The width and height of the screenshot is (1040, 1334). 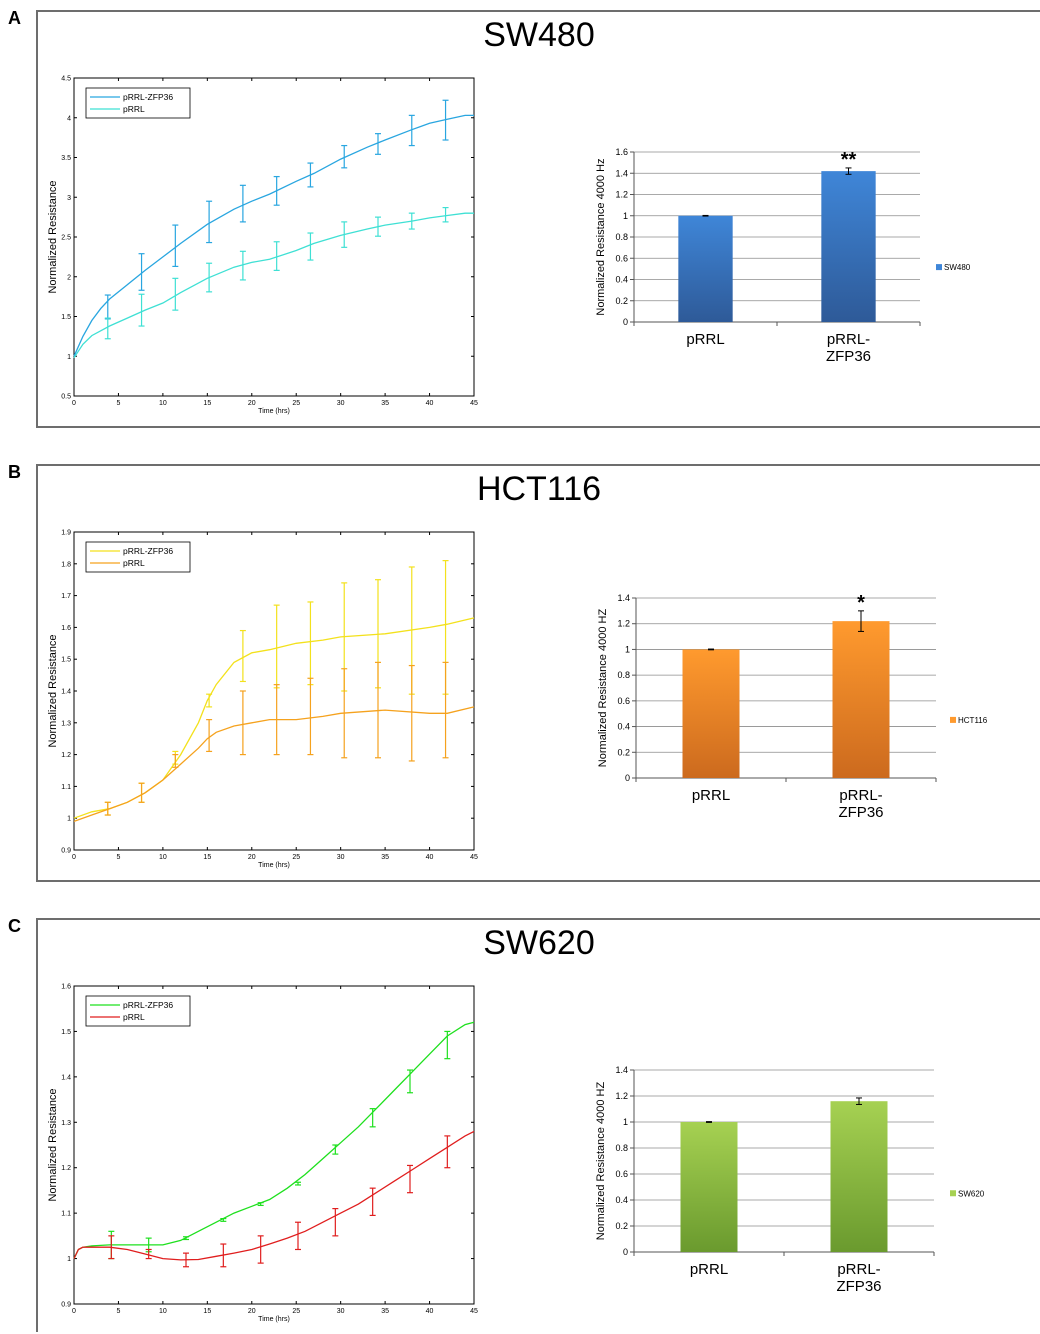 I want to click on panel-letter-c: C, so click(x=14, y=926).